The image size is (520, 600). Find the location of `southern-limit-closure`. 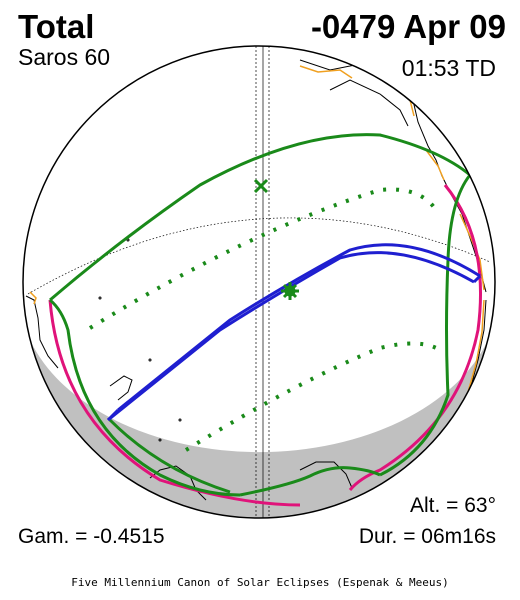

southern-limit-closure is located at coordinates (310, 481).